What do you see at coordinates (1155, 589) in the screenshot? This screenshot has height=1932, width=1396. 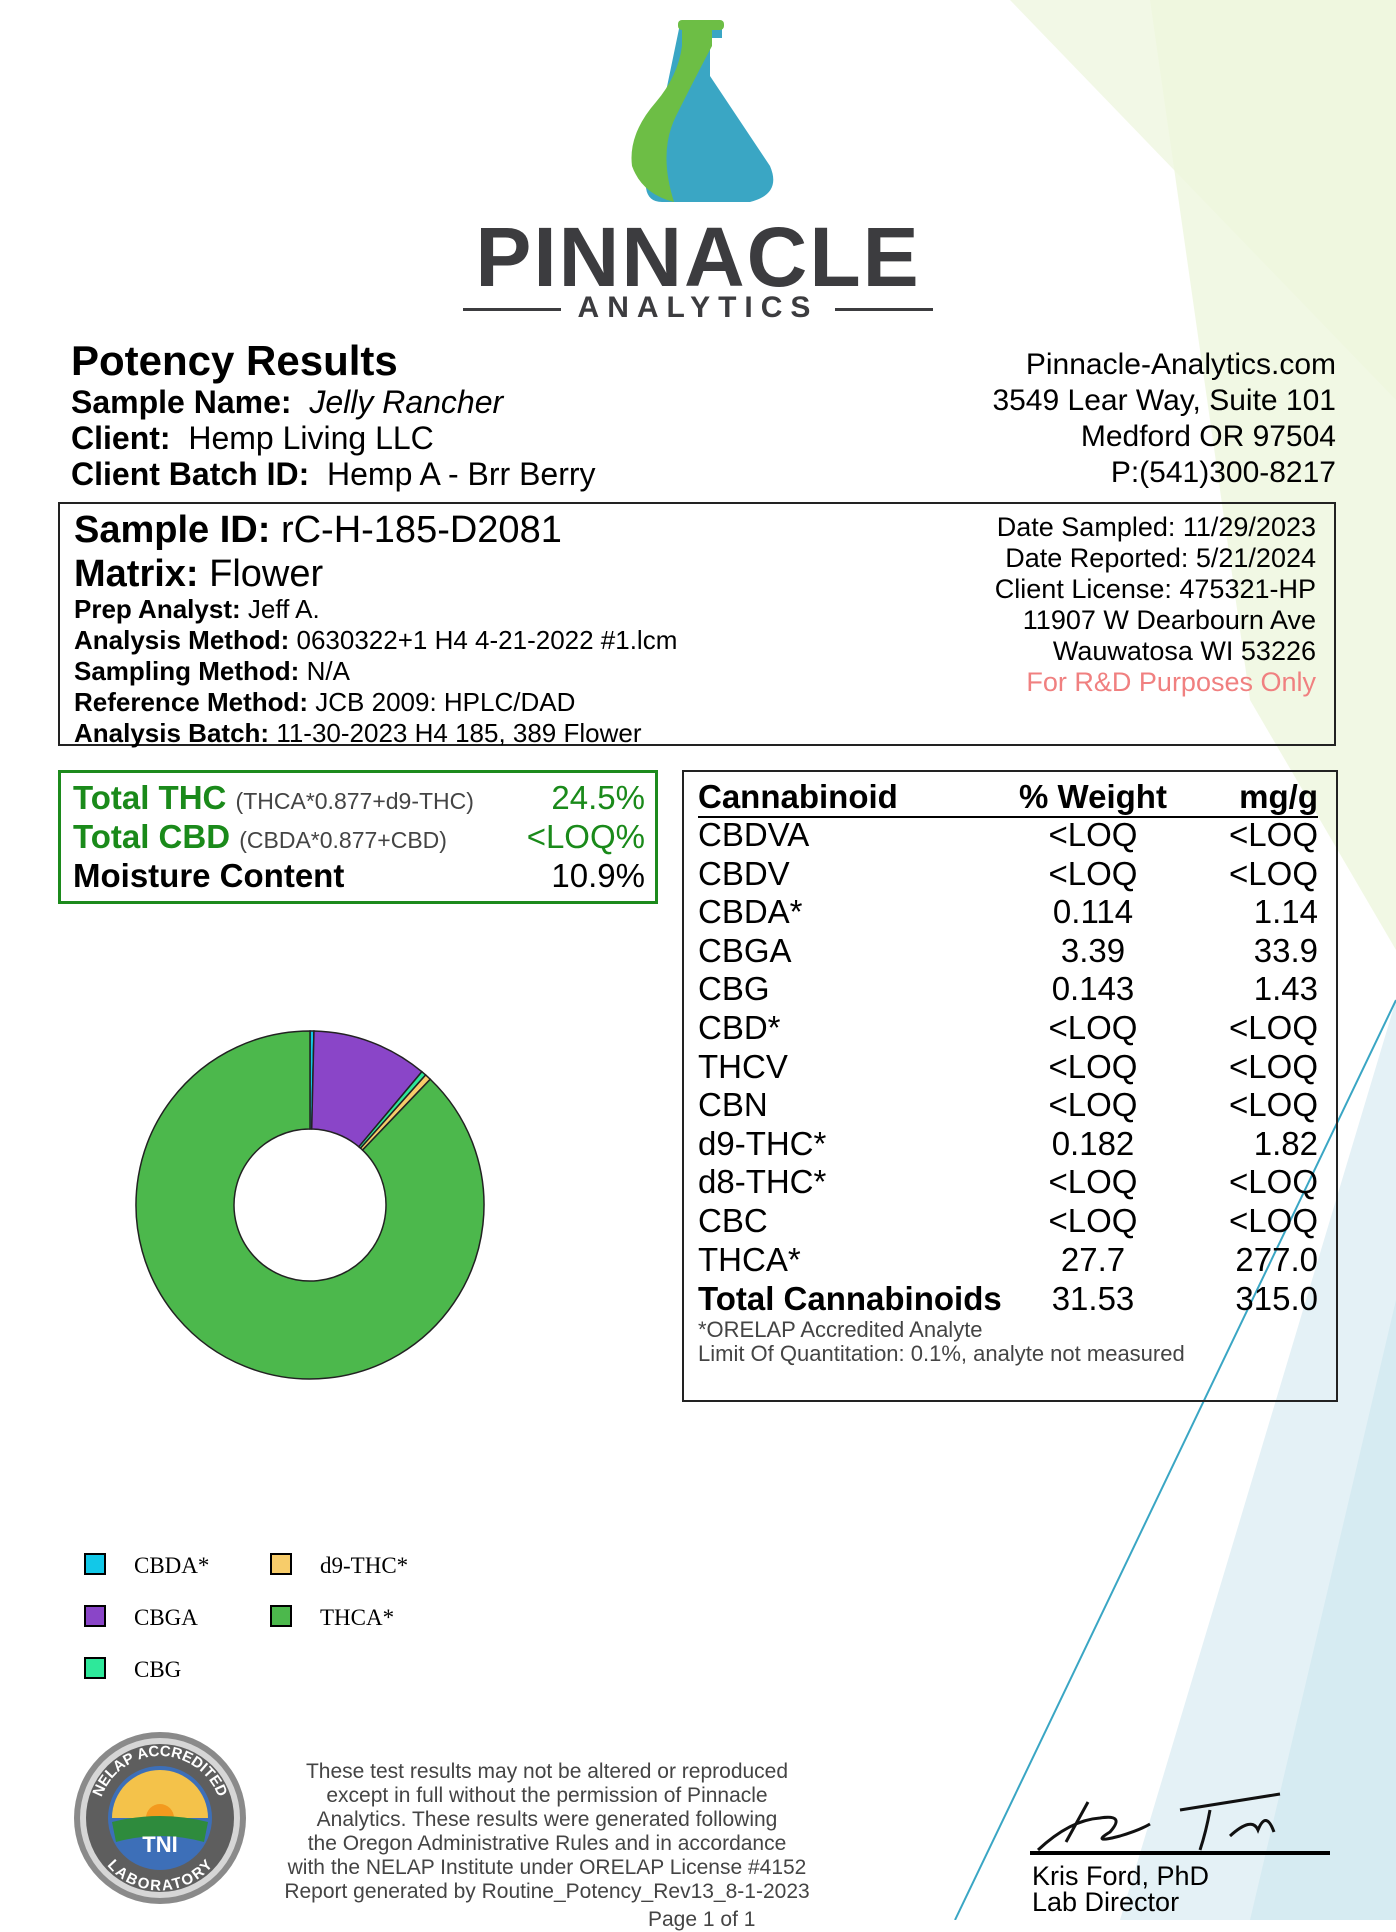 I see `client-license: Client License: 475321-HP` at bounding box center [1155, 589].